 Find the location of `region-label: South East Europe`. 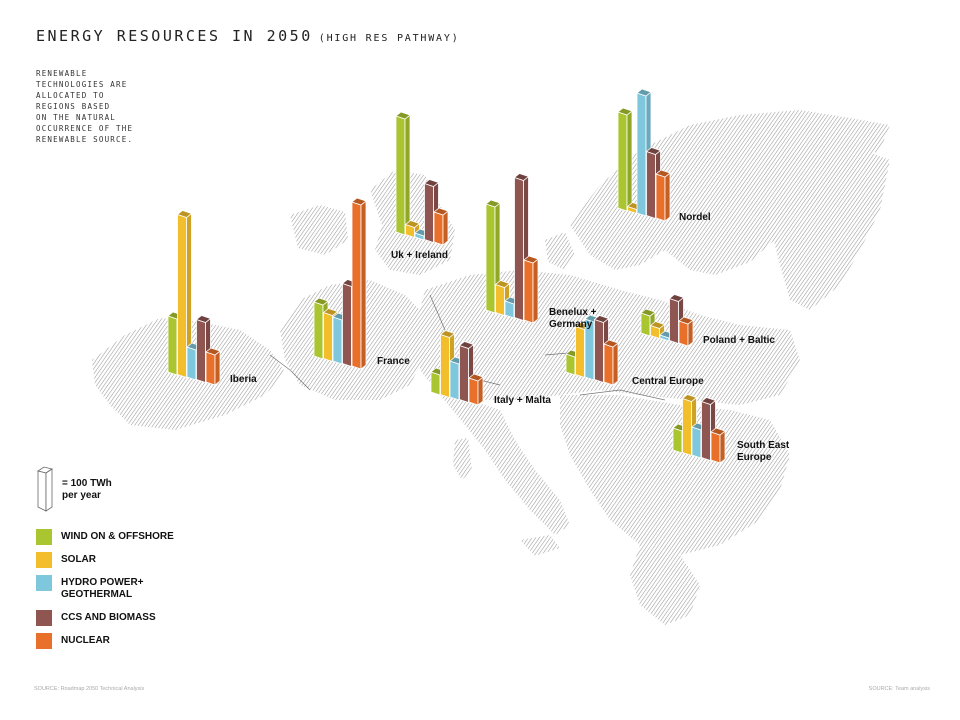

region-label: South East Europe is located at coordinates (763, 451).